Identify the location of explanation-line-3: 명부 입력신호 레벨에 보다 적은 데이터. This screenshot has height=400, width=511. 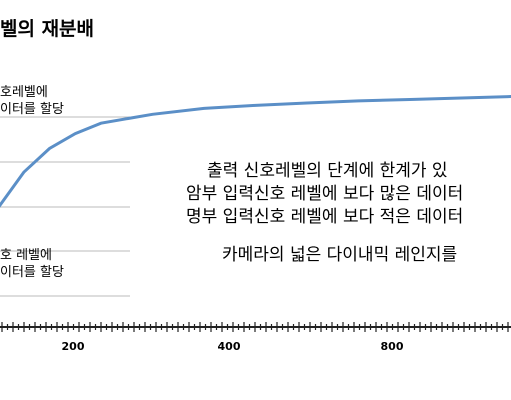
(325, 217).